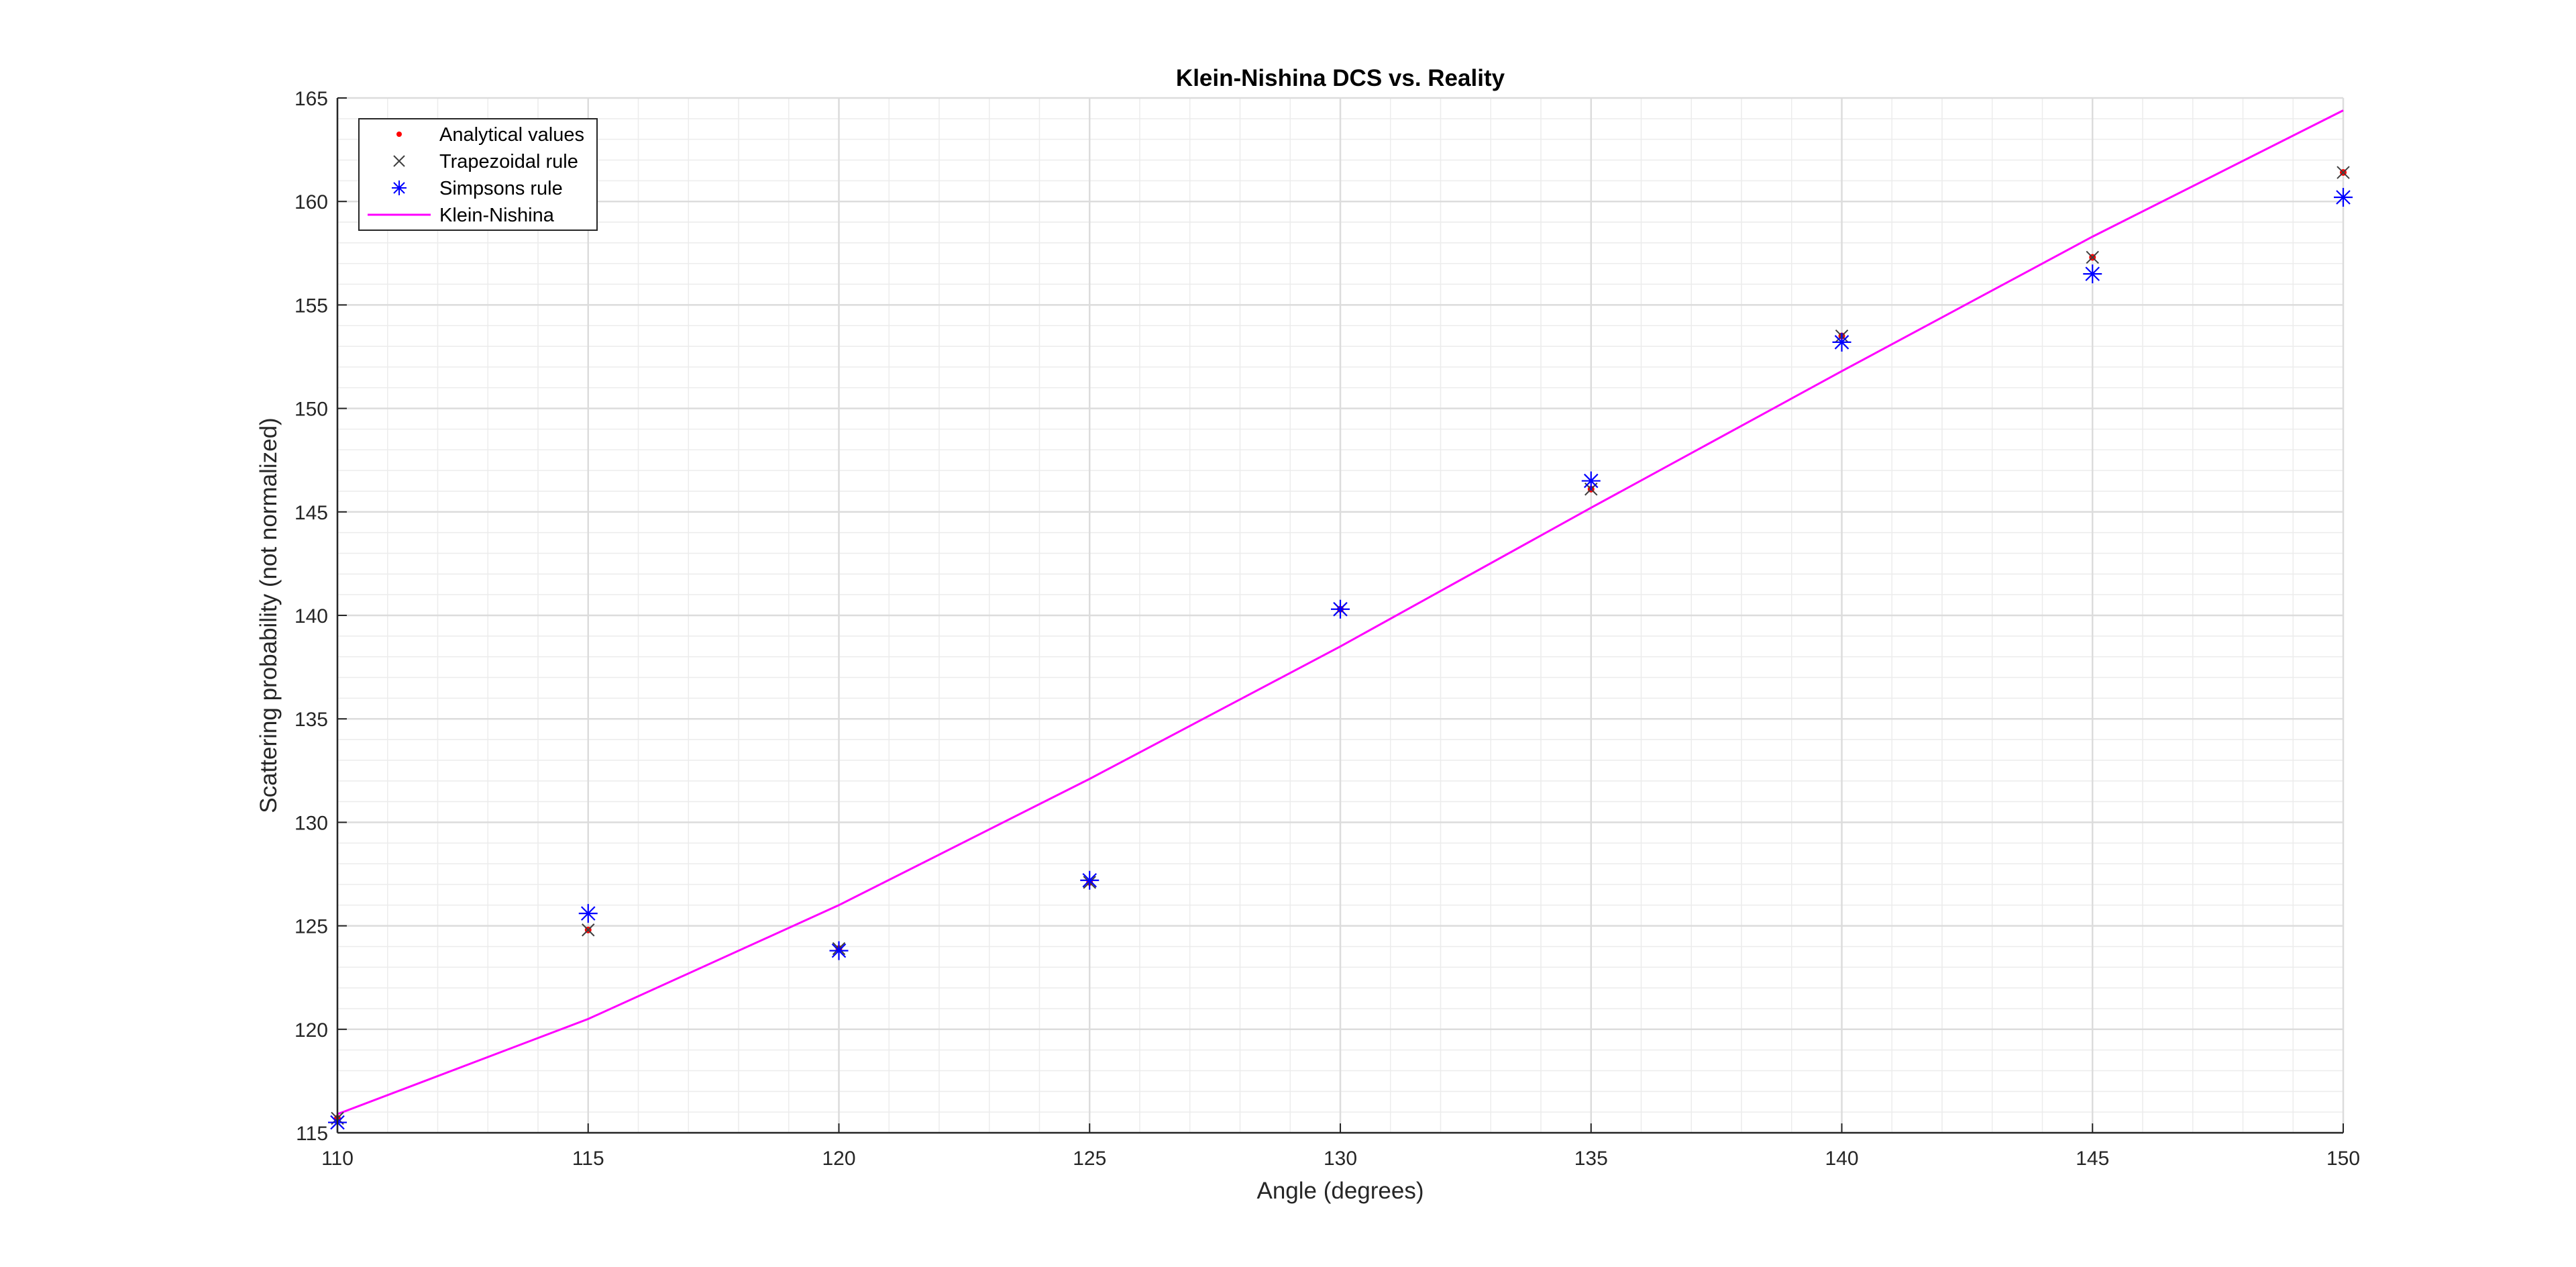 This screenshot has width=2576, height=1267. I want to click on chart-title: Klein-Nishina DCS vs. Reality, so click(1340, 78).